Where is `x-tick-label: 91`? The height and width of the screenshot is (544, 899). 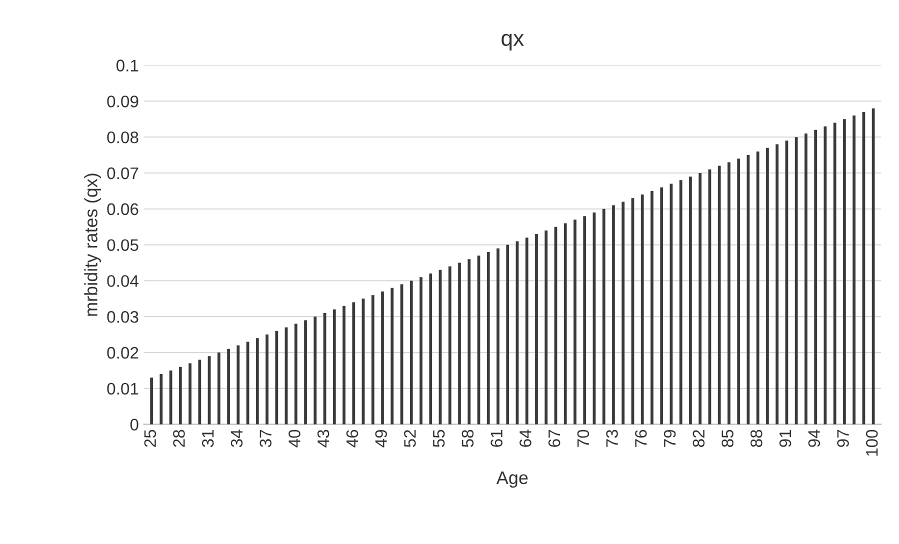 x-tick-label: 91 is located at coordinates (785, 438).